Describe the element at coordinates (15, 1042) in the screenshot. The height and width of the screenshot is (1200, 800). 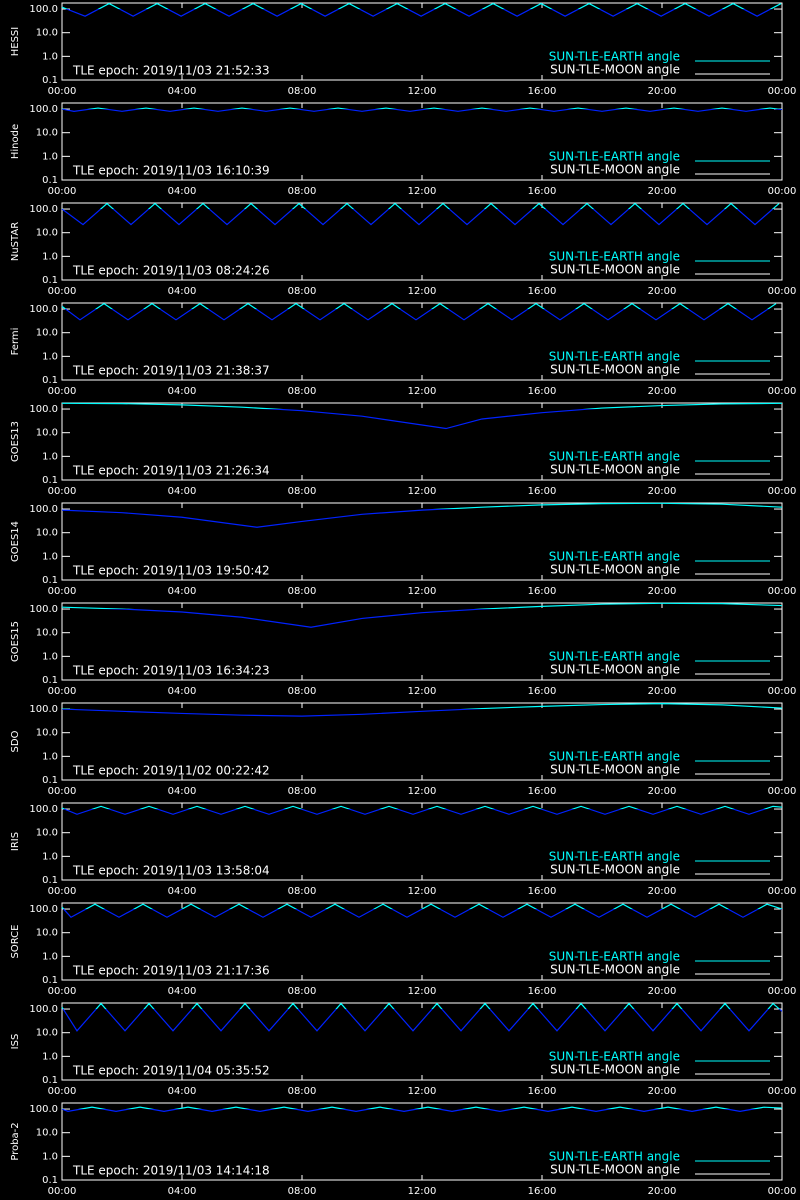
I see `y-axis-label: ISS` at that location.